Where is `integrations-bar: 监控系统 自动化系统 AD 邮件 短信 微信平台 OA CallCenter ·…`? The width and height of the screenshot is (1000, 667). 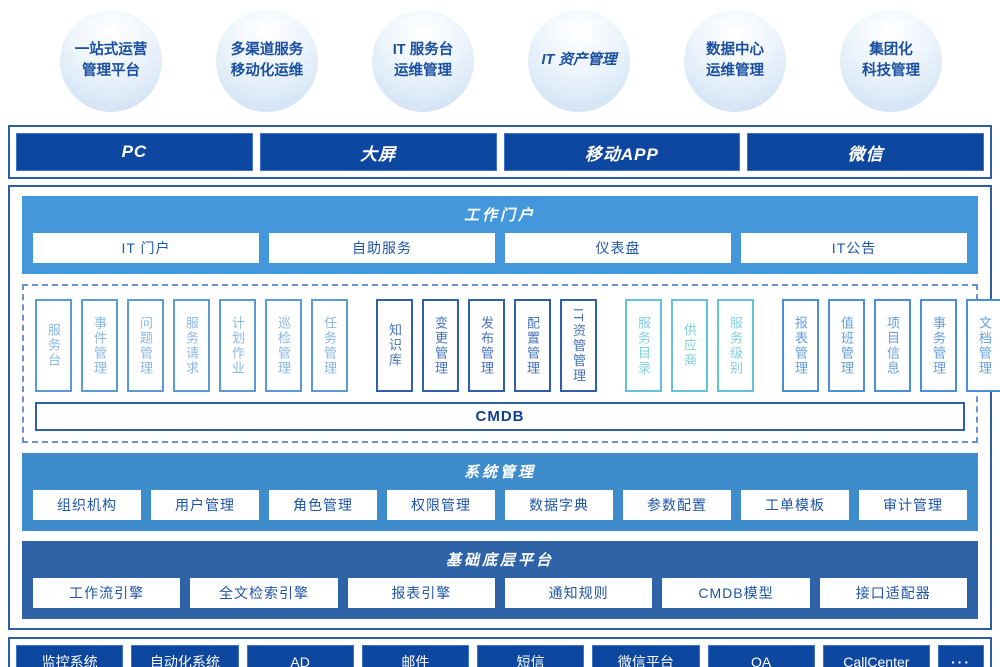 integrations-bar: 监控系统 自动化系统 AD 邮件 短信 微信平台 OA CallCenter ·… is located at coordinates (500, 652).